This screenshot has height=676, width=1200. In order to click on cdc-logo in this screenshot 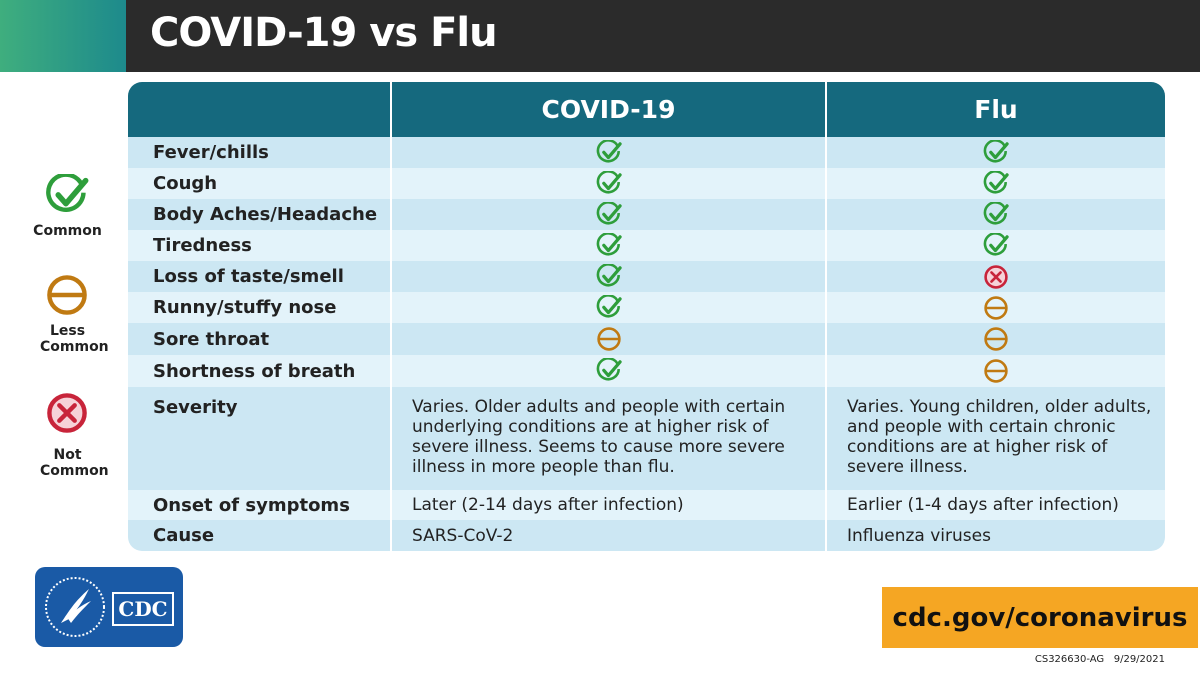, I will do `click(109, 607)`.